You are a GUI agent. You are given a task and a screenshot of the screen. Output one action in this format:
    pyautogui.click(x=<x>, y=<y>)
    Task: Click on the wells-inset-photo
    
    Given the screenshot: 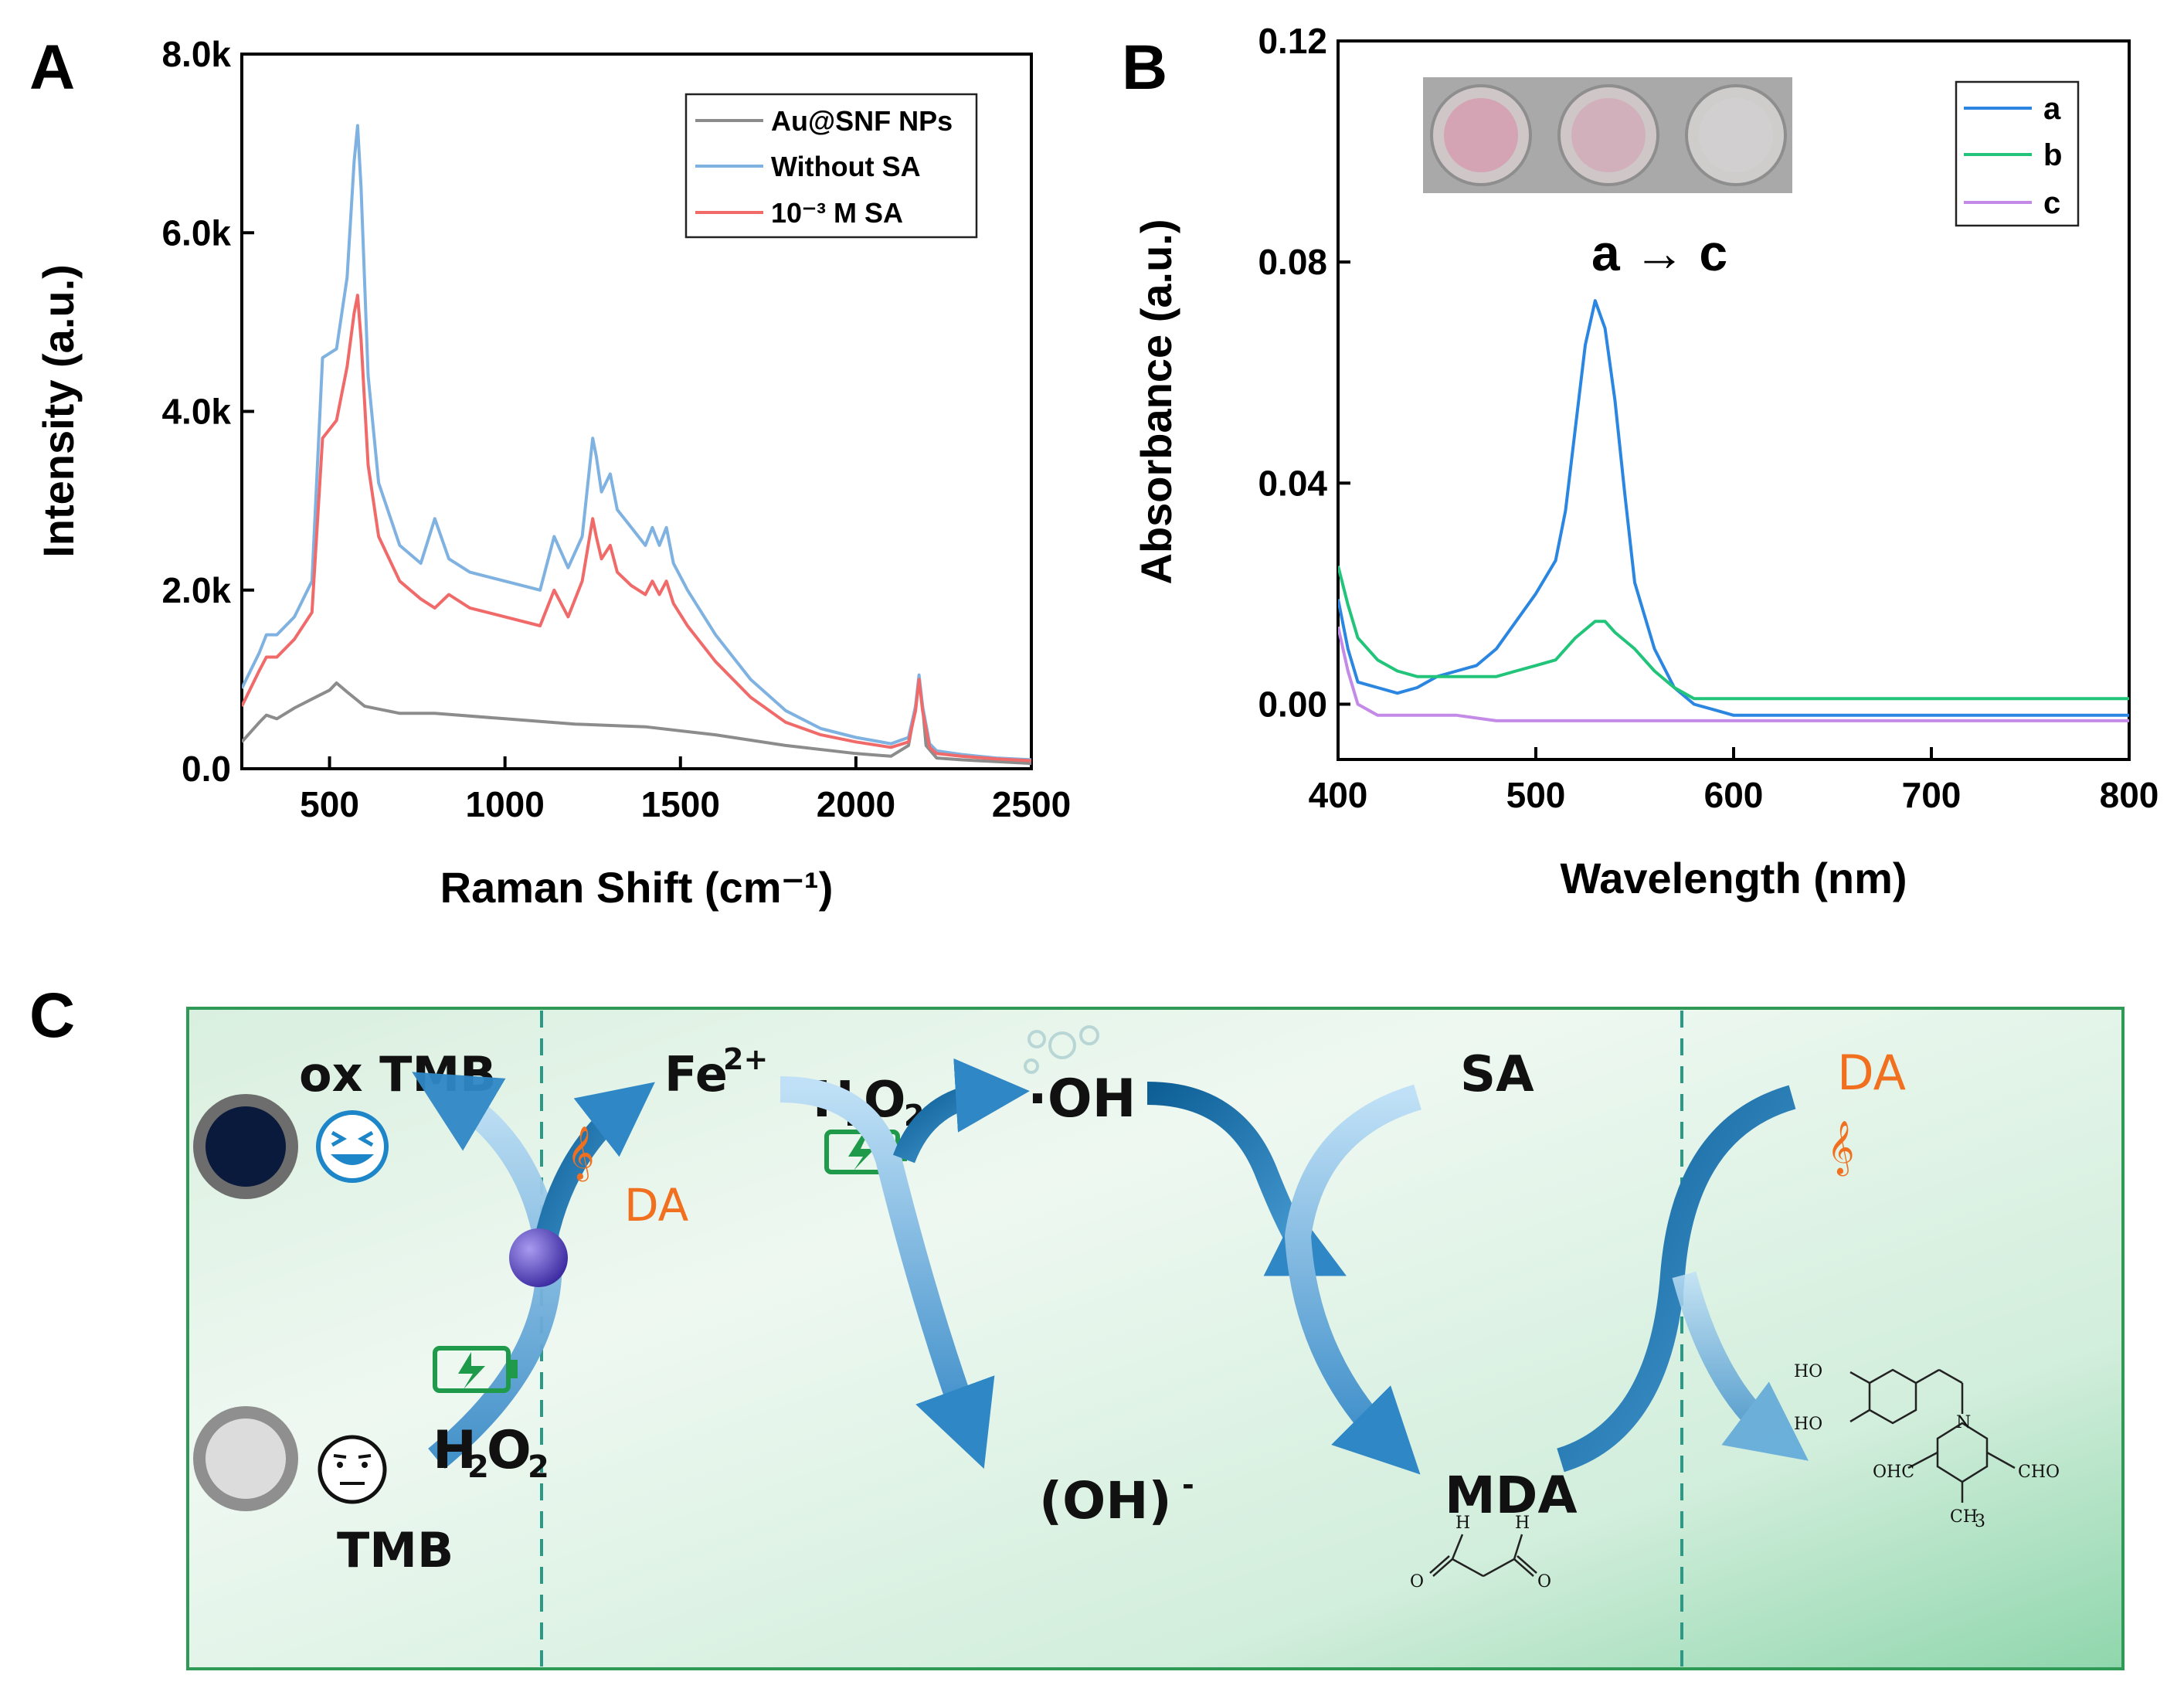 What is the action you would take?
    pyautogui.click(x=1607, y=135)
    